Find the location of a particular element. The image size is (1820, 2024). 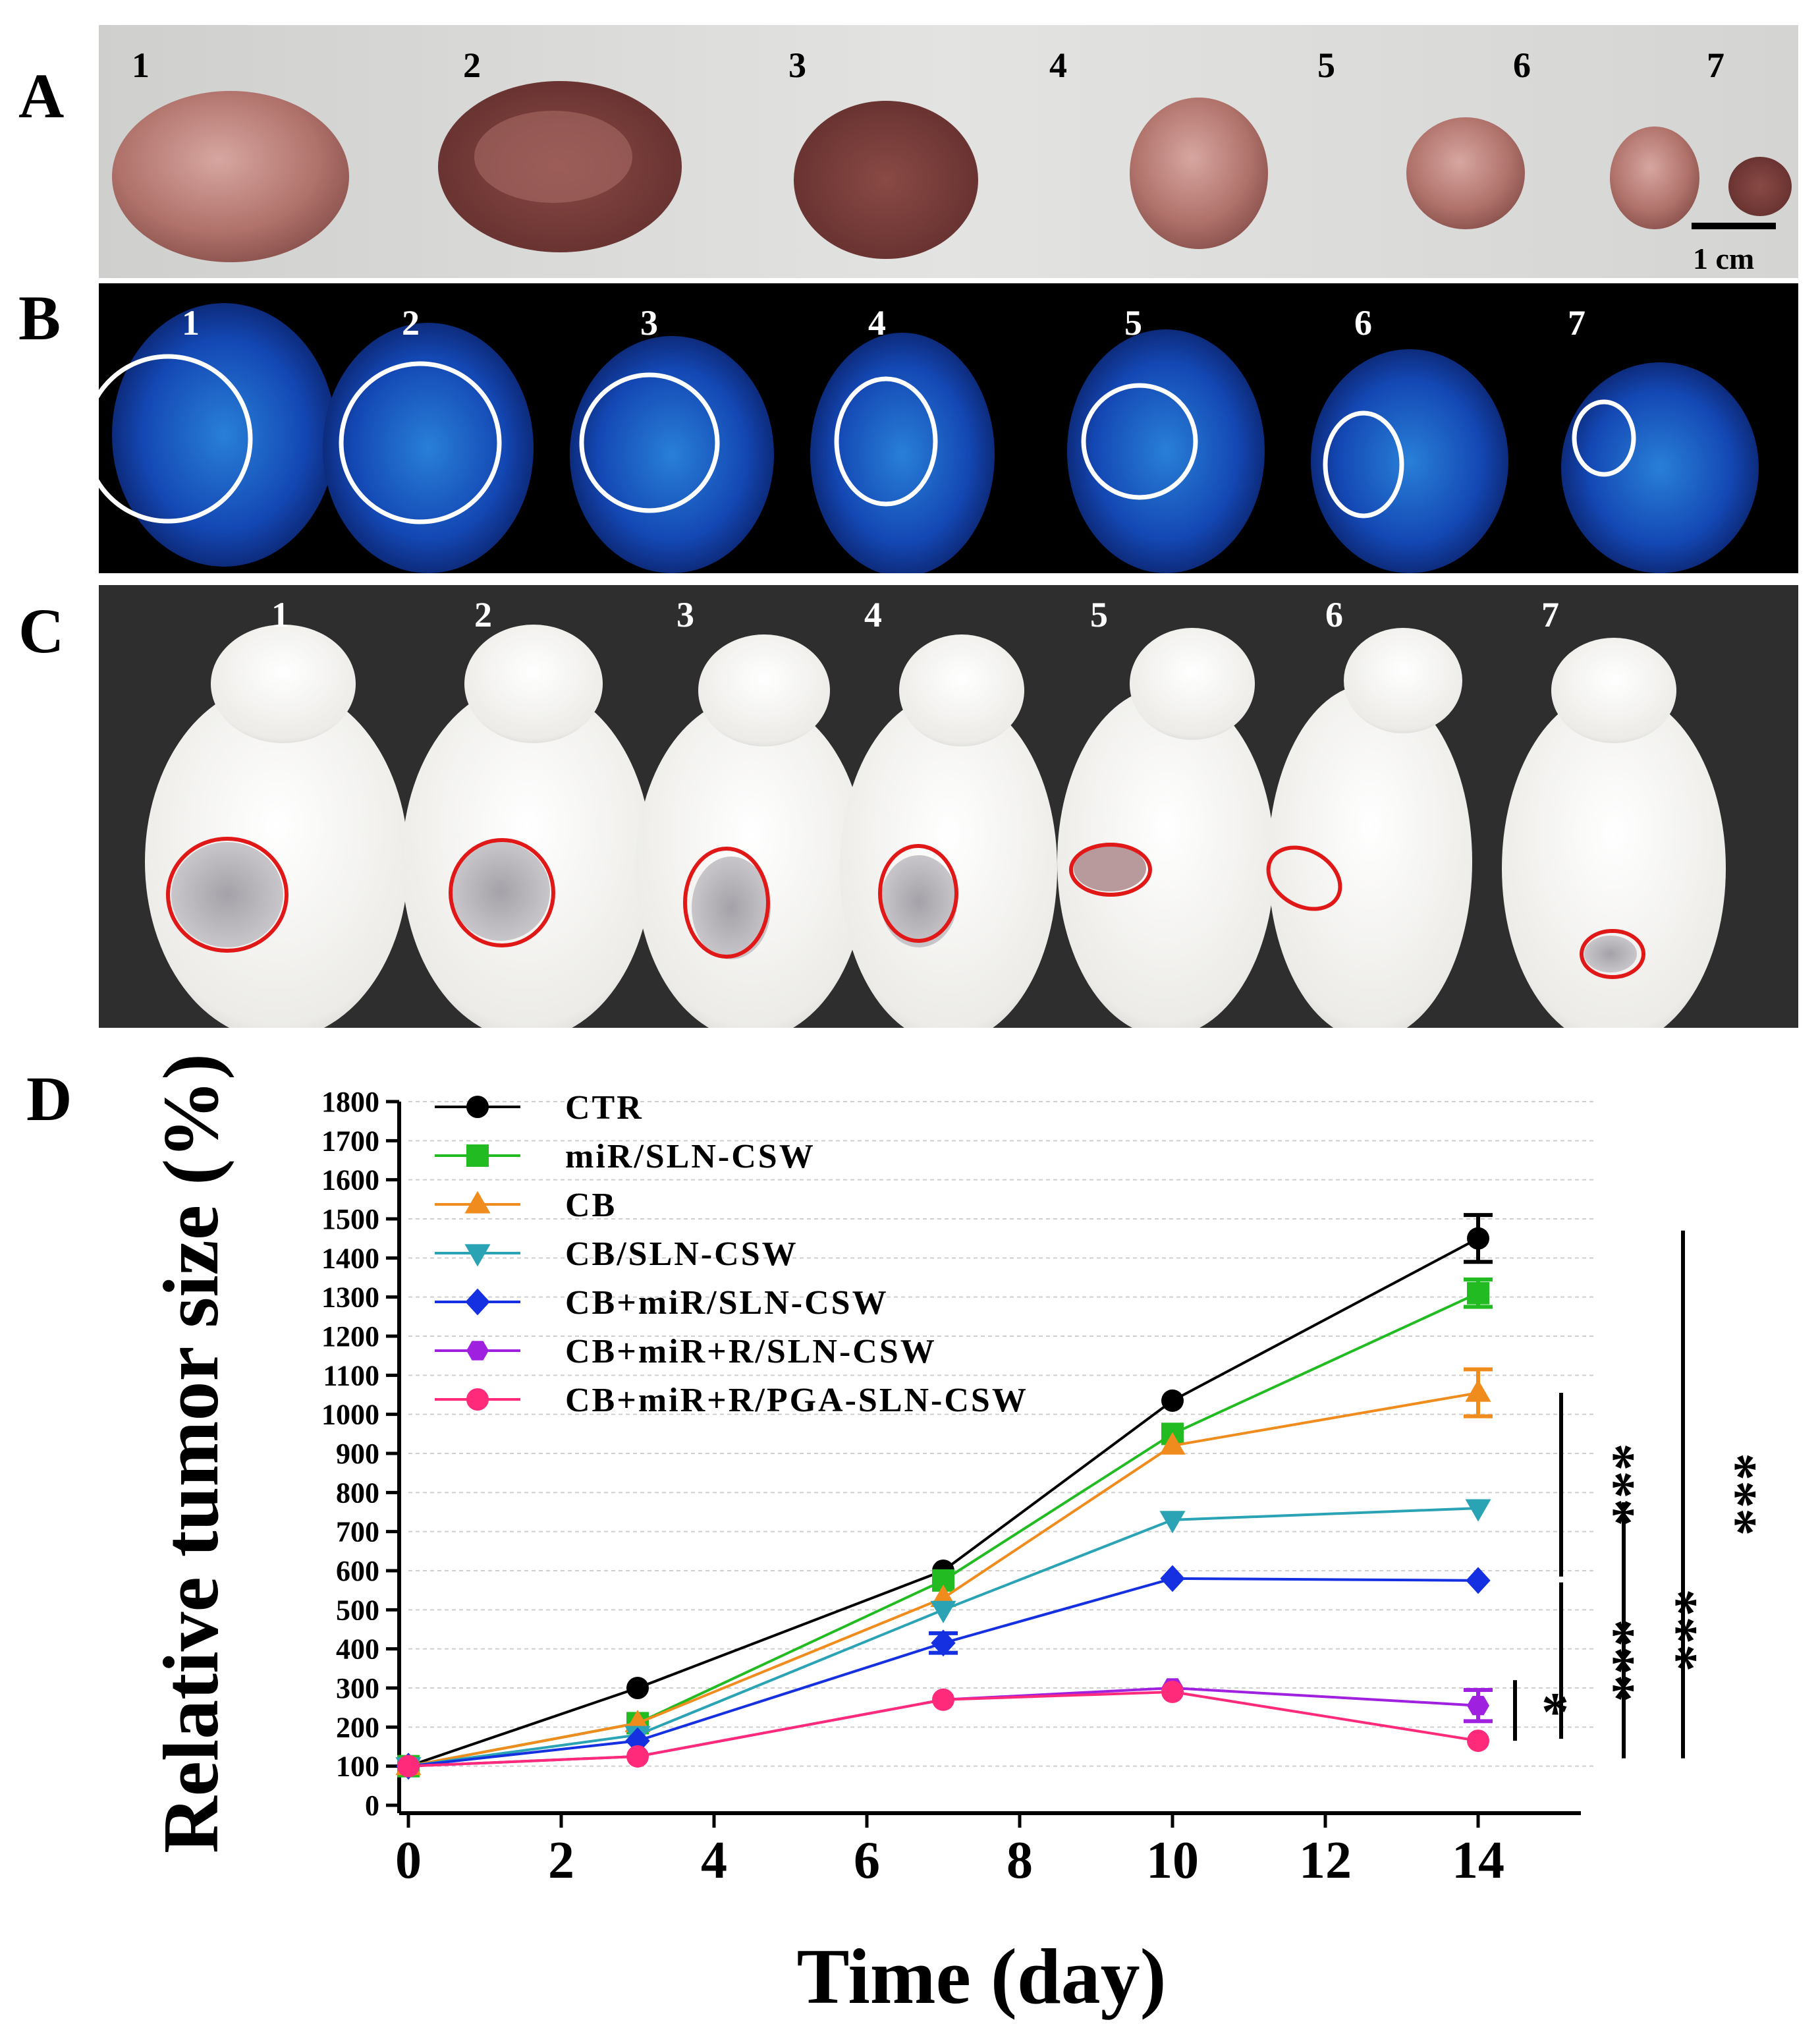

legend-label-2: miR/SLN-CSW is located at coordinates (690, 1156).